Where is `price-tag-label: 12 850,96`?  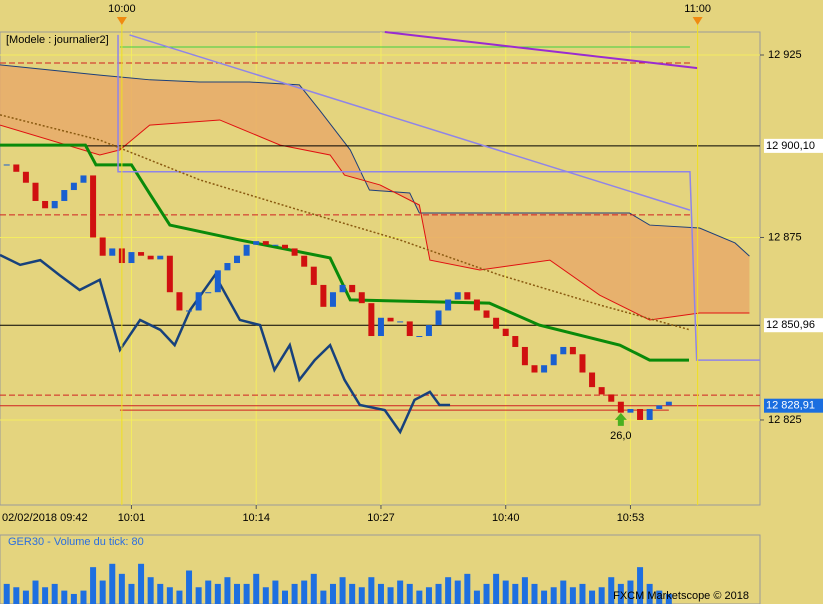 price-tag-label: 12 850,96 is located at coordinates (790, 325).